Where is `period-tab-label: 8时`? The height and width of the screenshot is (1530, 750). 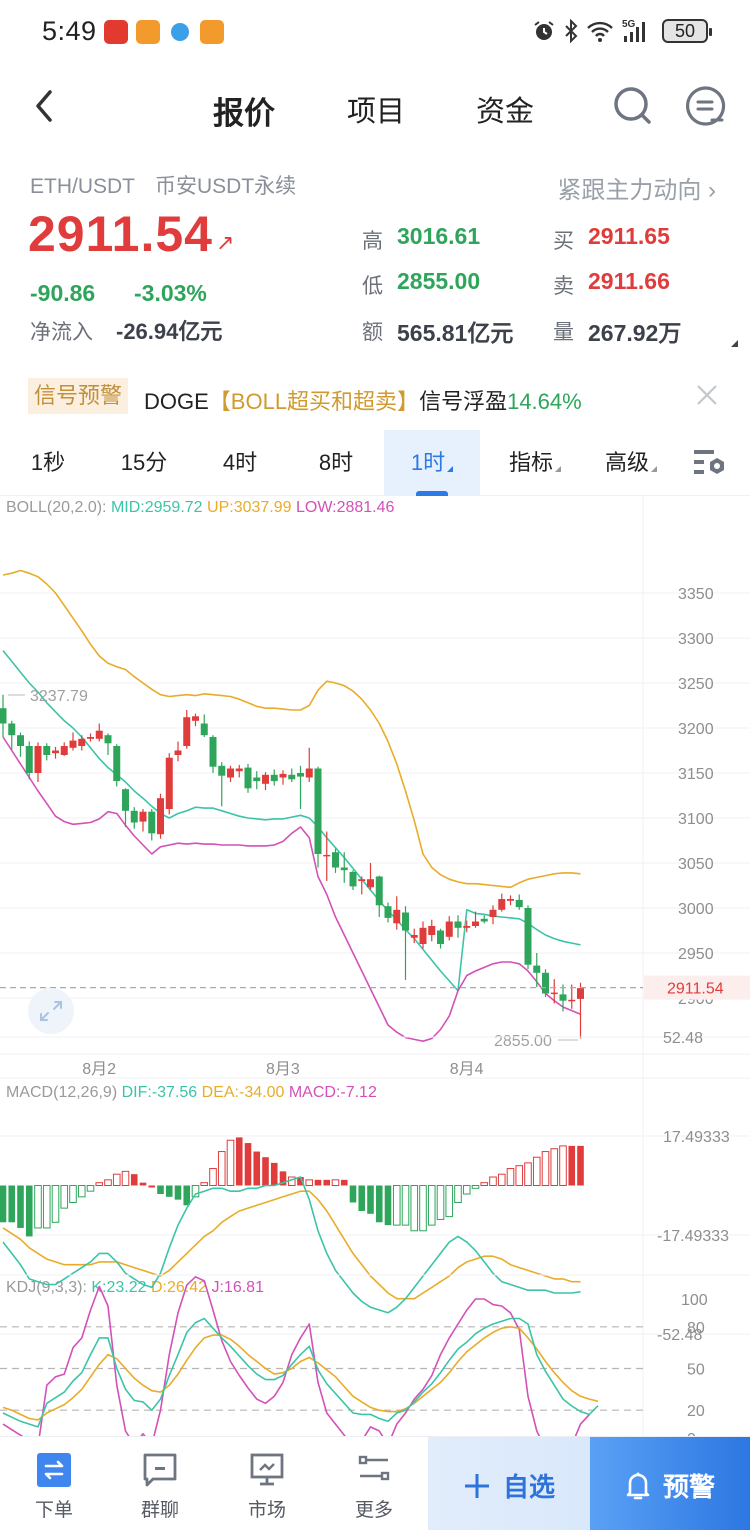
period-tab-label: 8时 is located at coordinates (336, 462).